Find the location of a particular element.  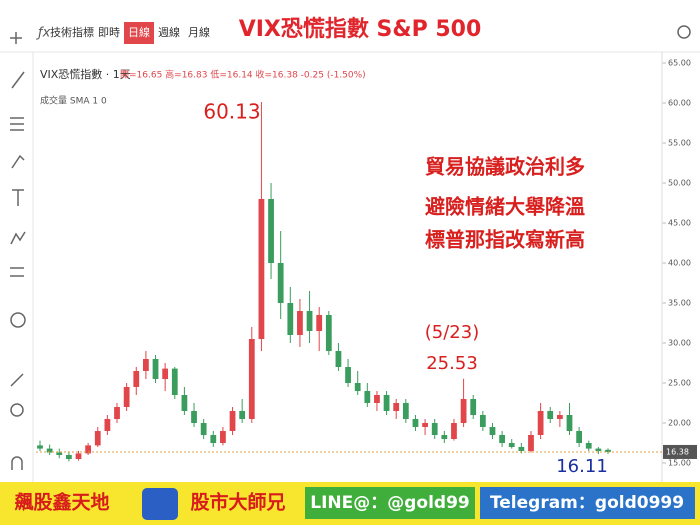

note-line: 標普那指改寫新高 is located at coordinates (505, 240).